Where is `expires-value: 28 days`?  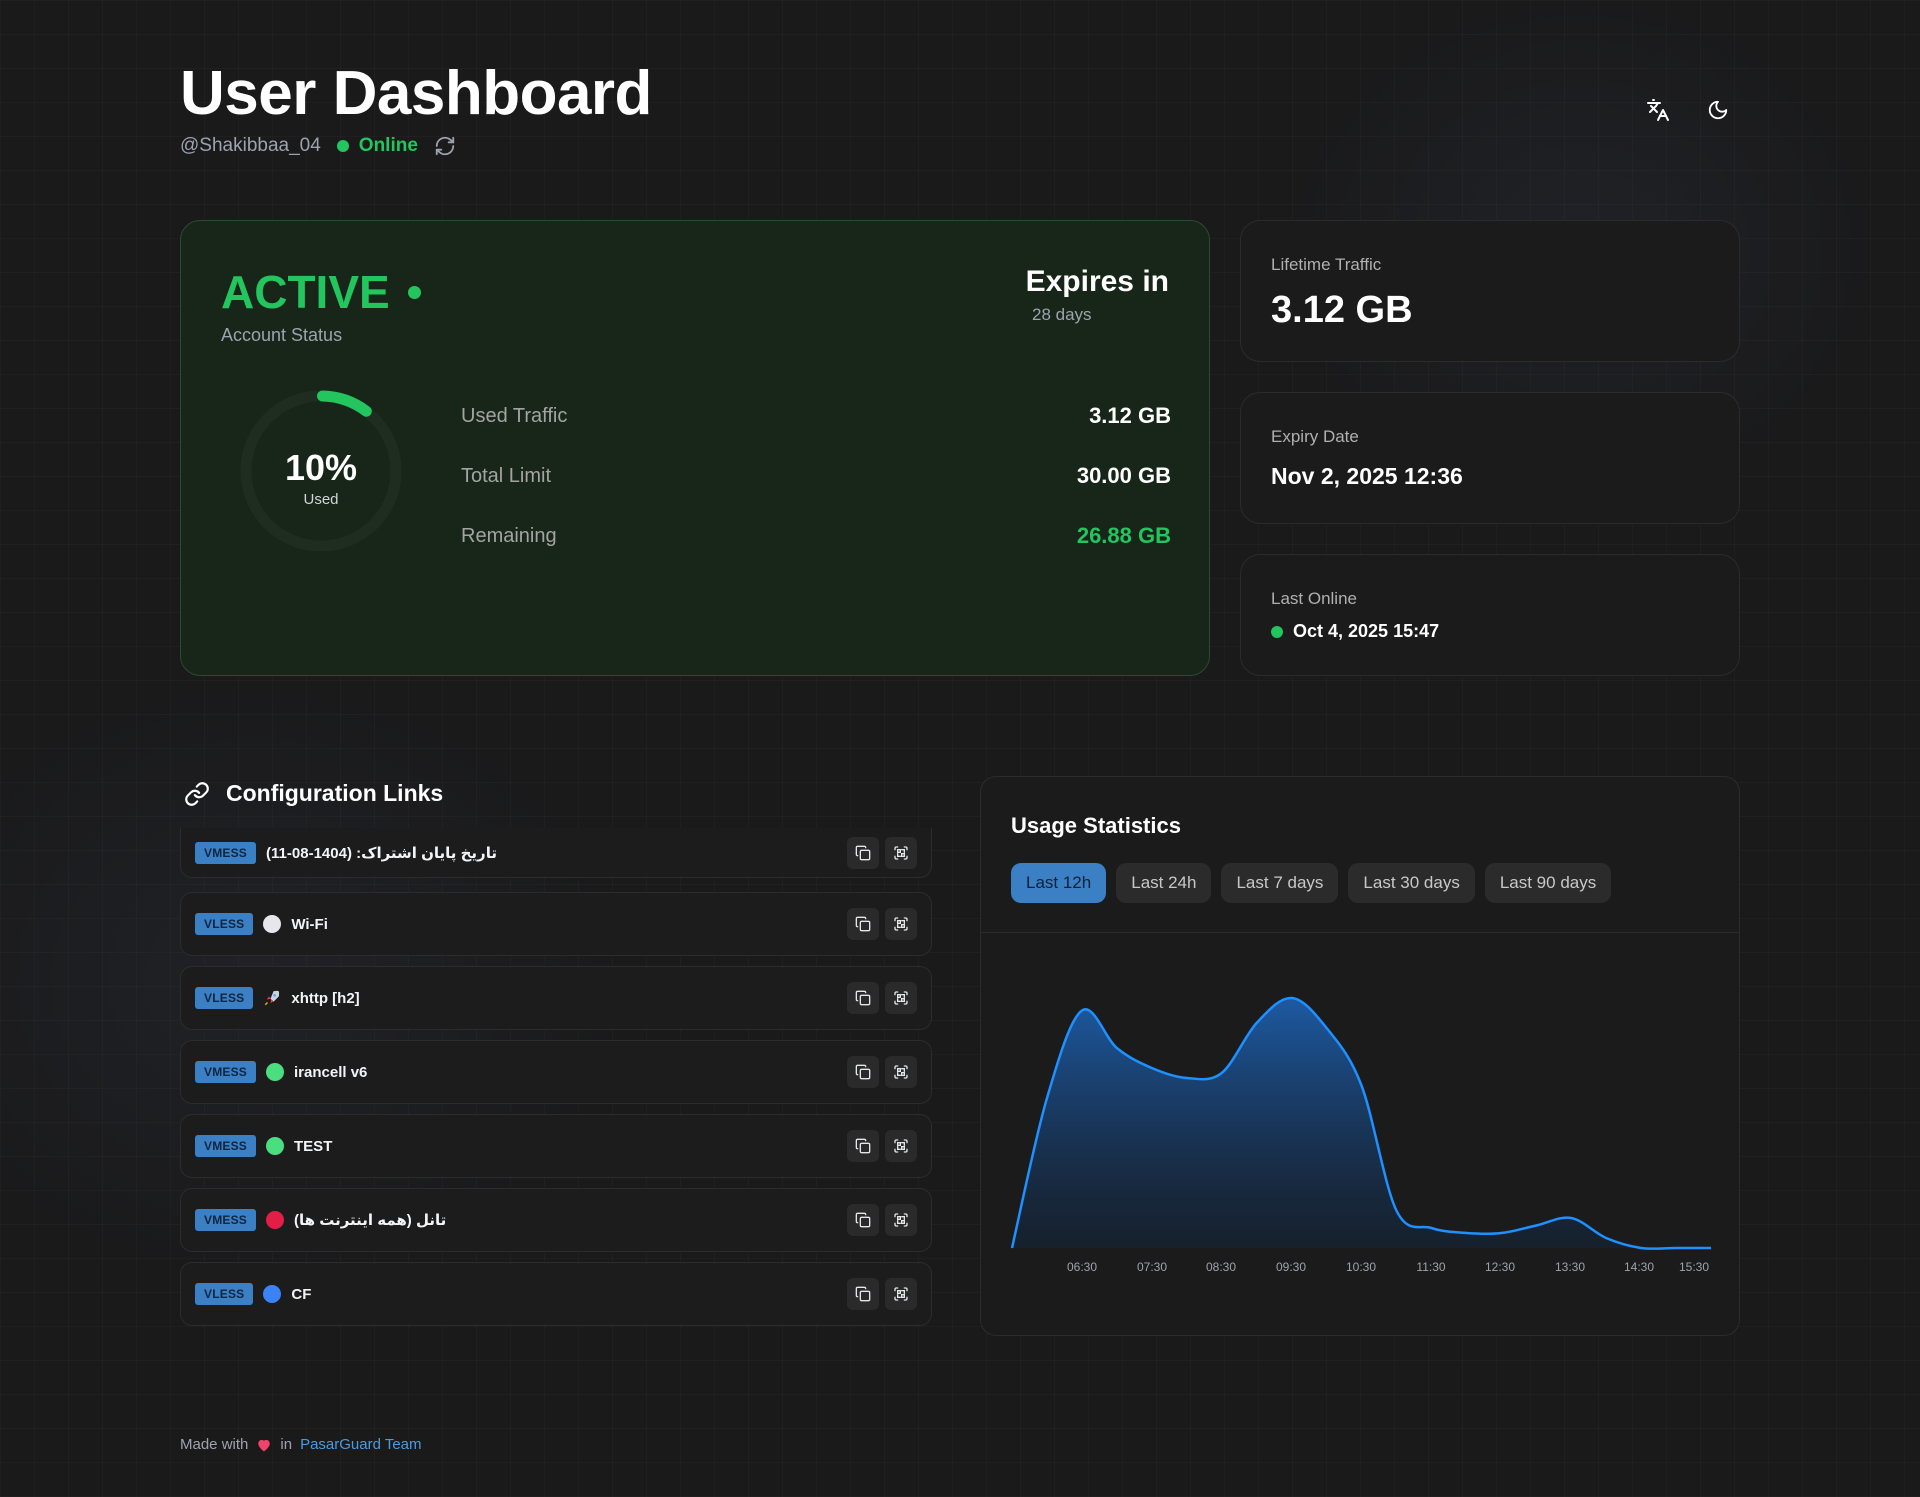
expires-value: 28 days is located at coordinates (1062, 314).